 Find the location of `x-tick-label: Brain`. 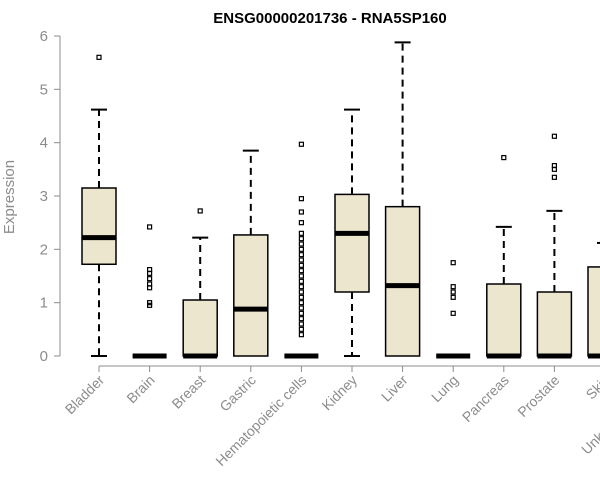

x-tick-label: Brain is located at coordinates (140, 389).